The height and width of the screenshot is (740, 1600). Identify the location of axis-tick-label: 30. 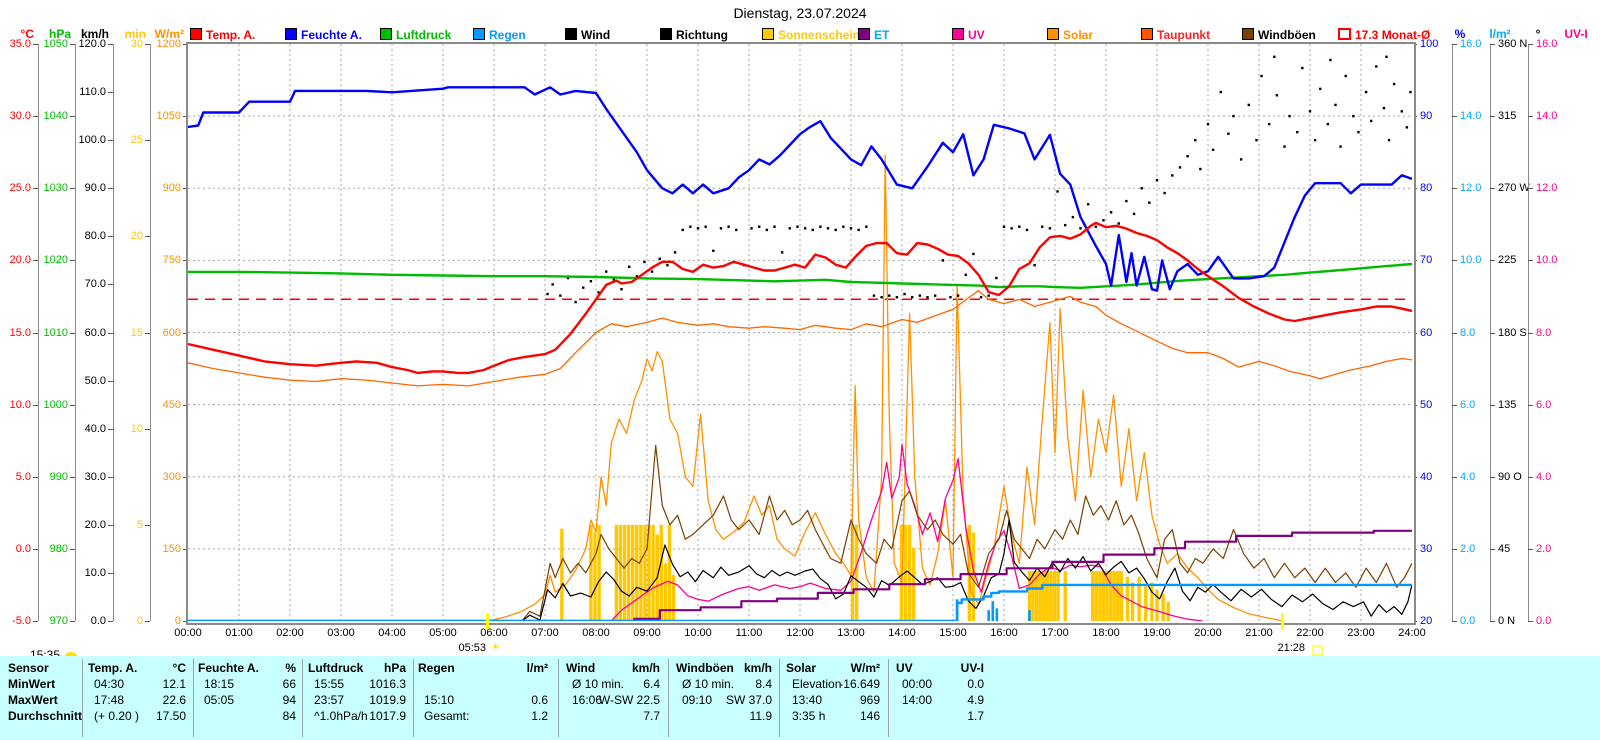
(136, 44).